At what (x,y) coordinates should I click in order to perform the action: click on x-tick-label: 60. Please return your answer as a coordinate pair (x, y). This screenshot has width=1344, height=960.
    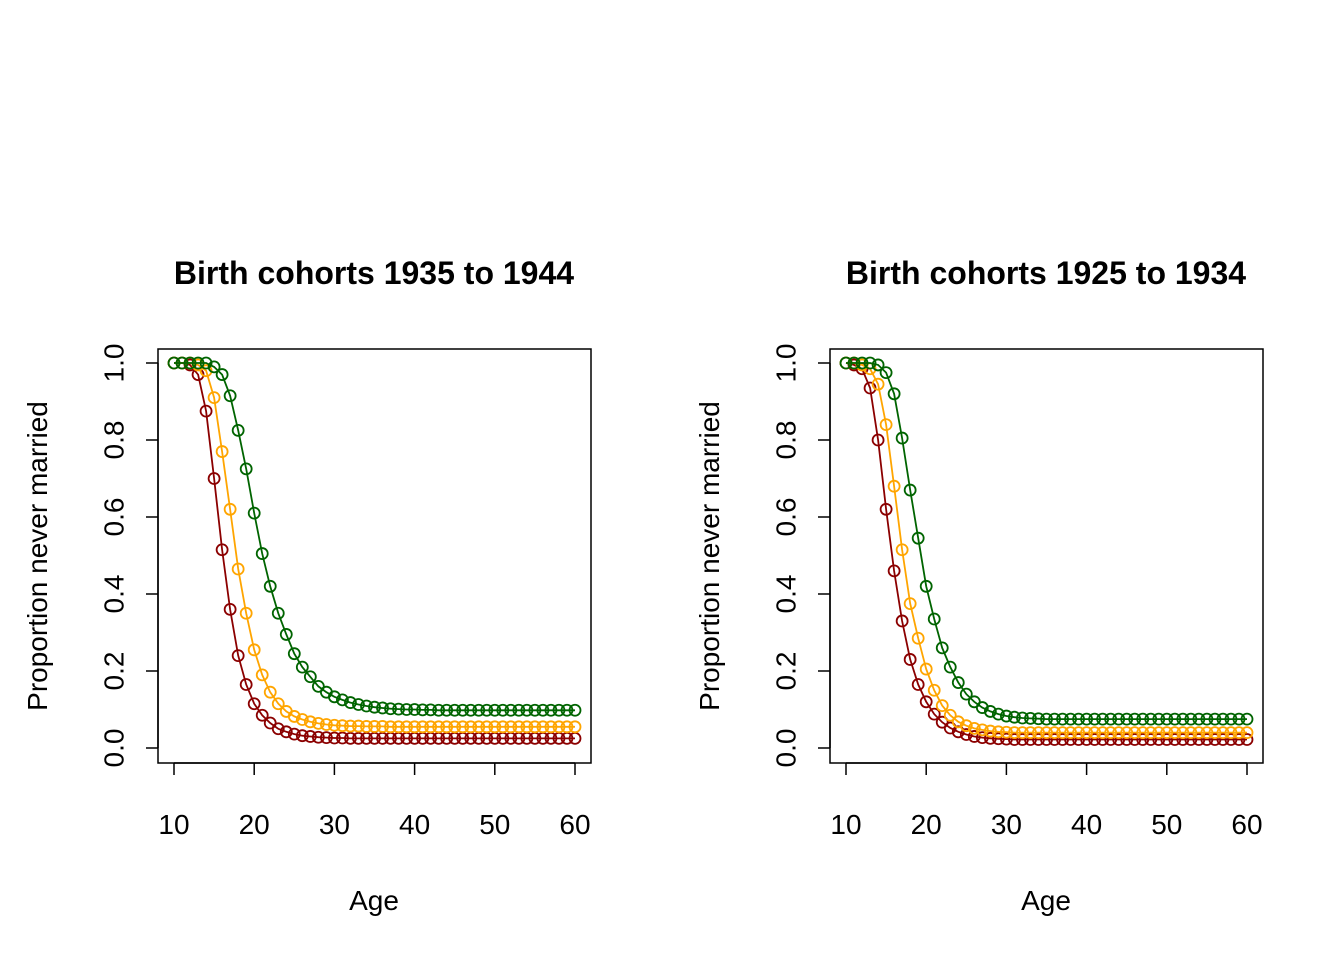
    Looking at the image, I should click on (574, 824).